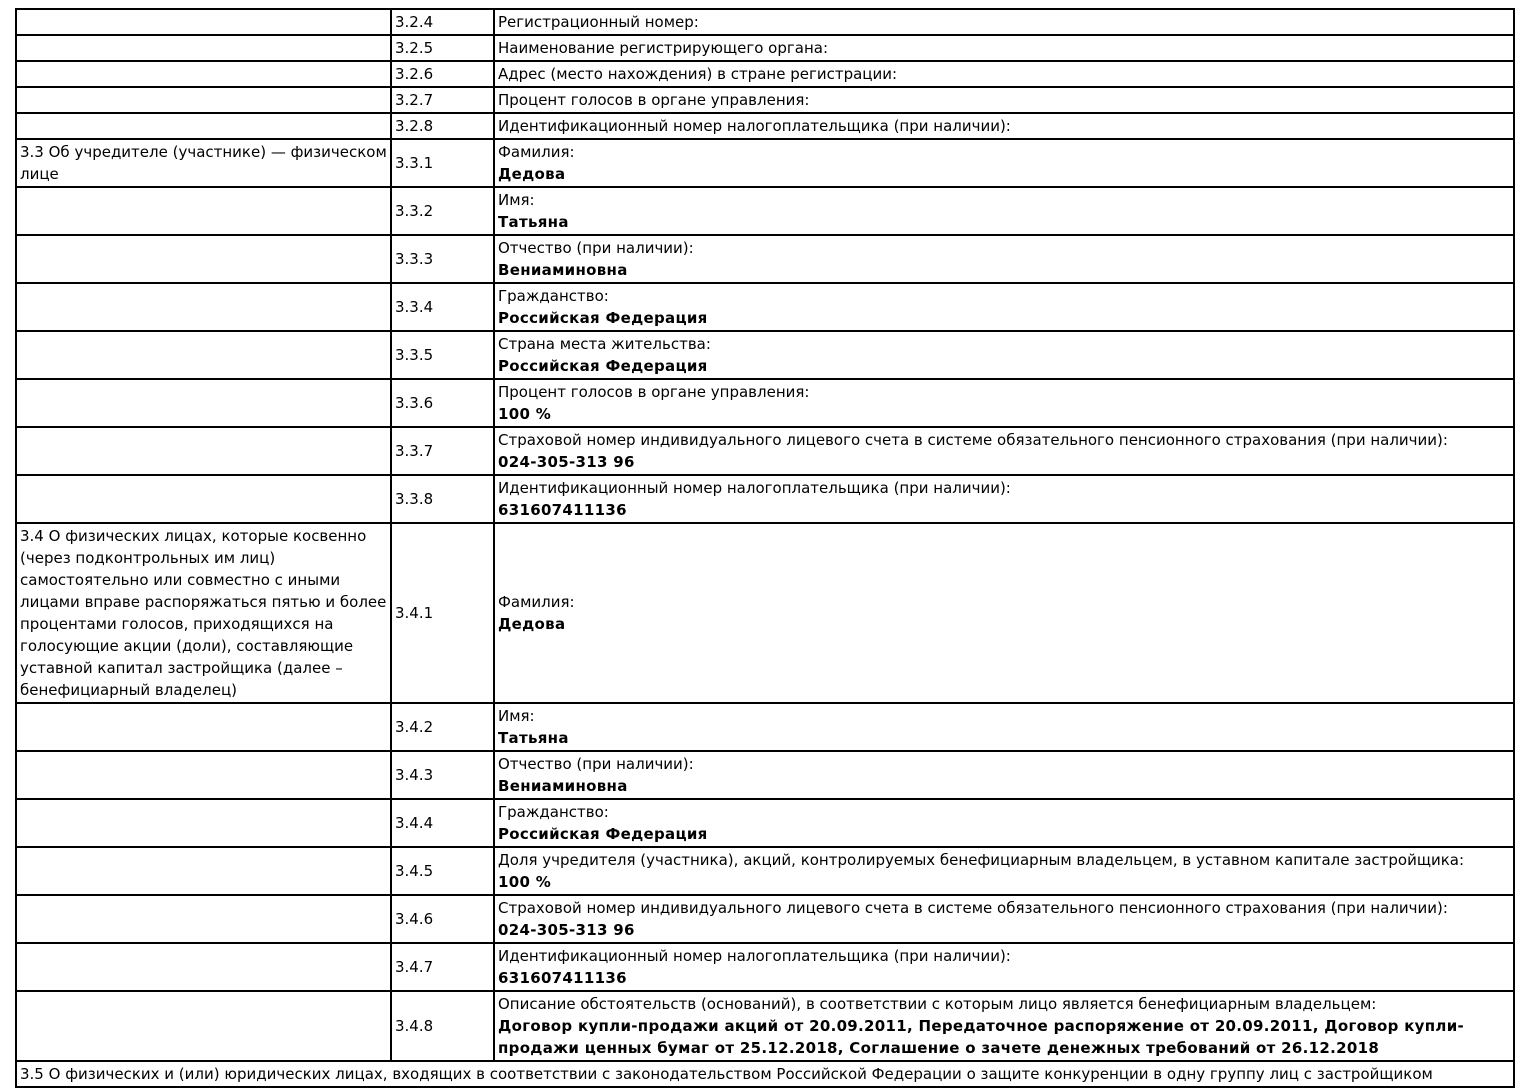  I want to click on item-number-cell: 3.3.5, so click(442, 355).